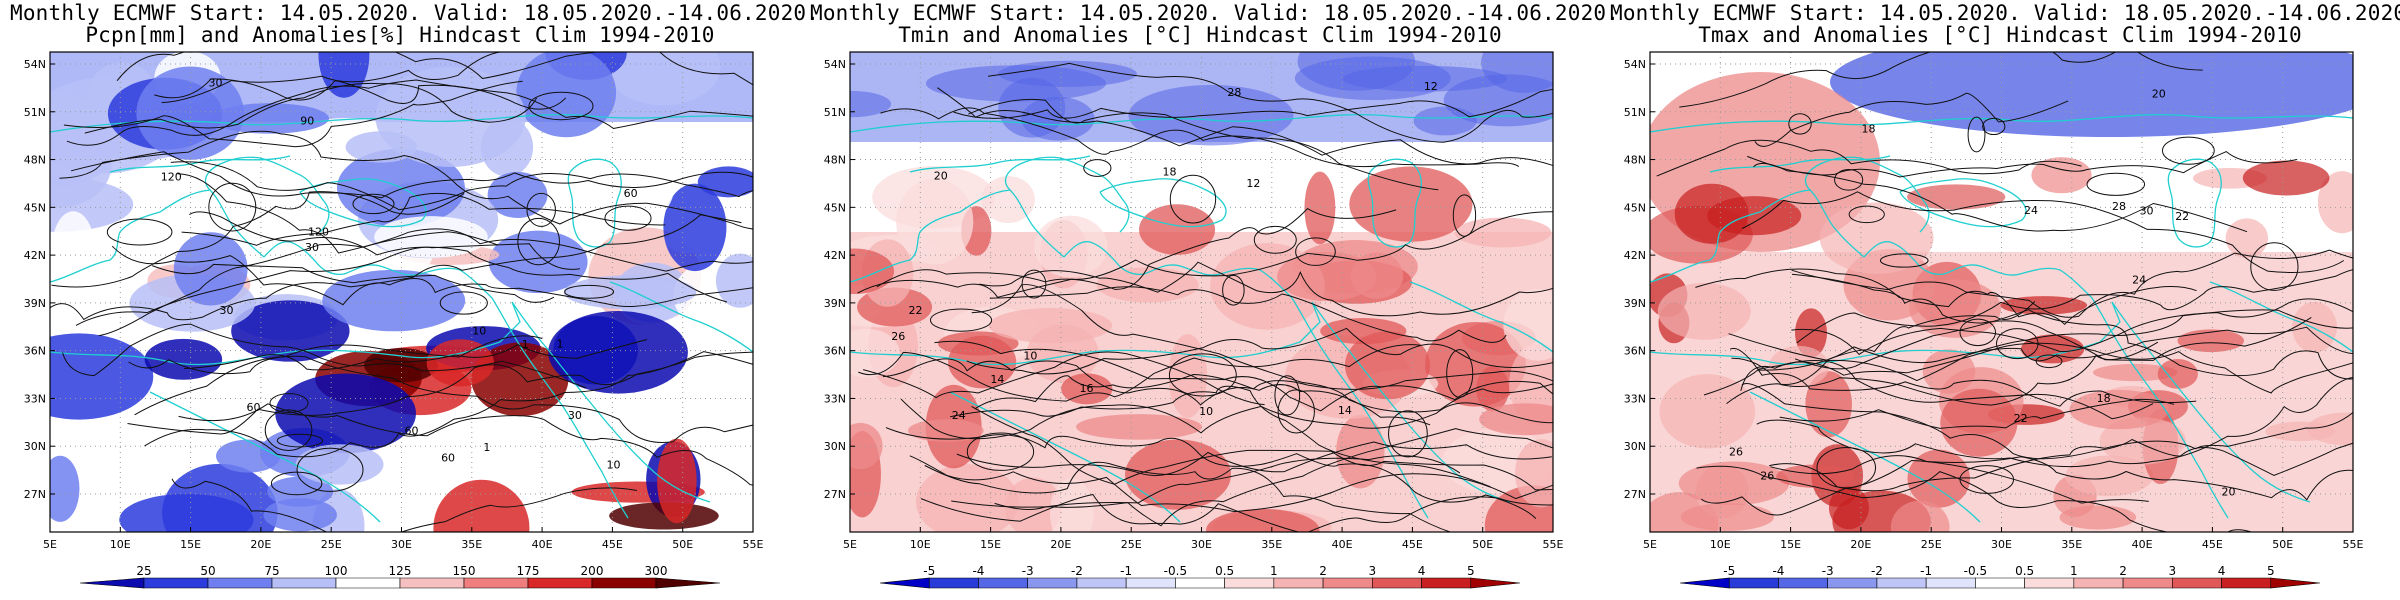  I want to click on lon-axis: 5E 10E 15E 20E 25E 30E 35E 40E 45E 50E 55E, so click(2003, 539).